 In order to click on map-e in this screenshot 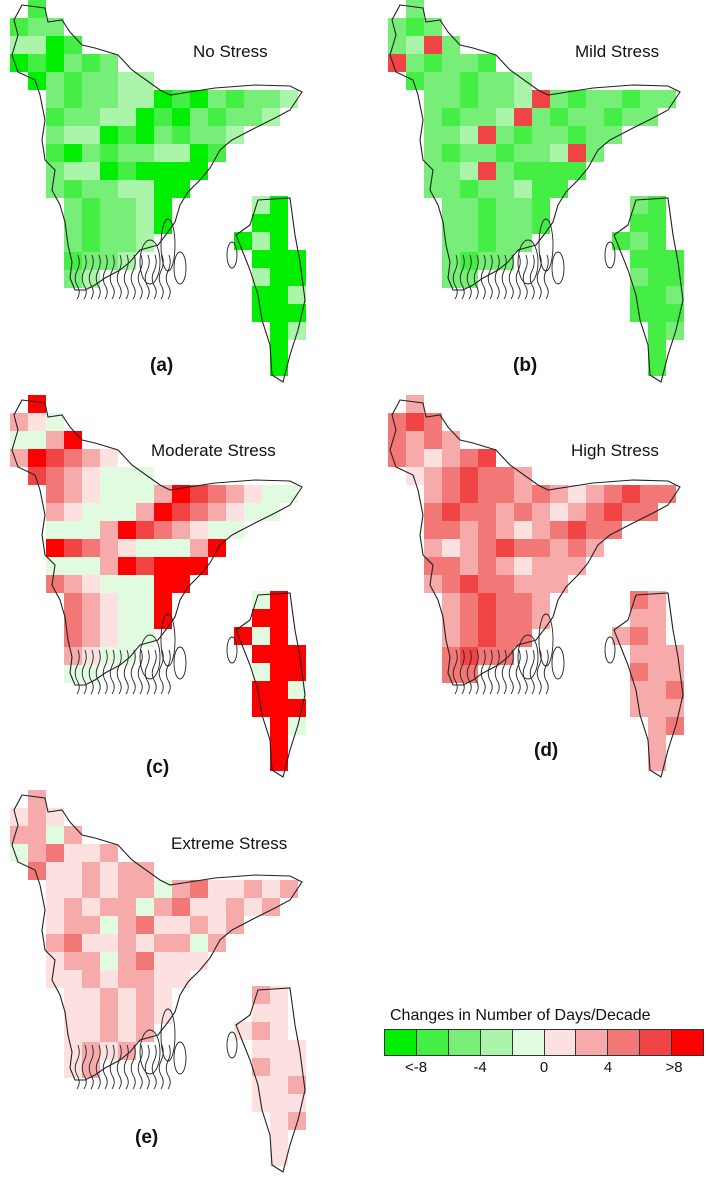, I will do `click(158, 981)`.